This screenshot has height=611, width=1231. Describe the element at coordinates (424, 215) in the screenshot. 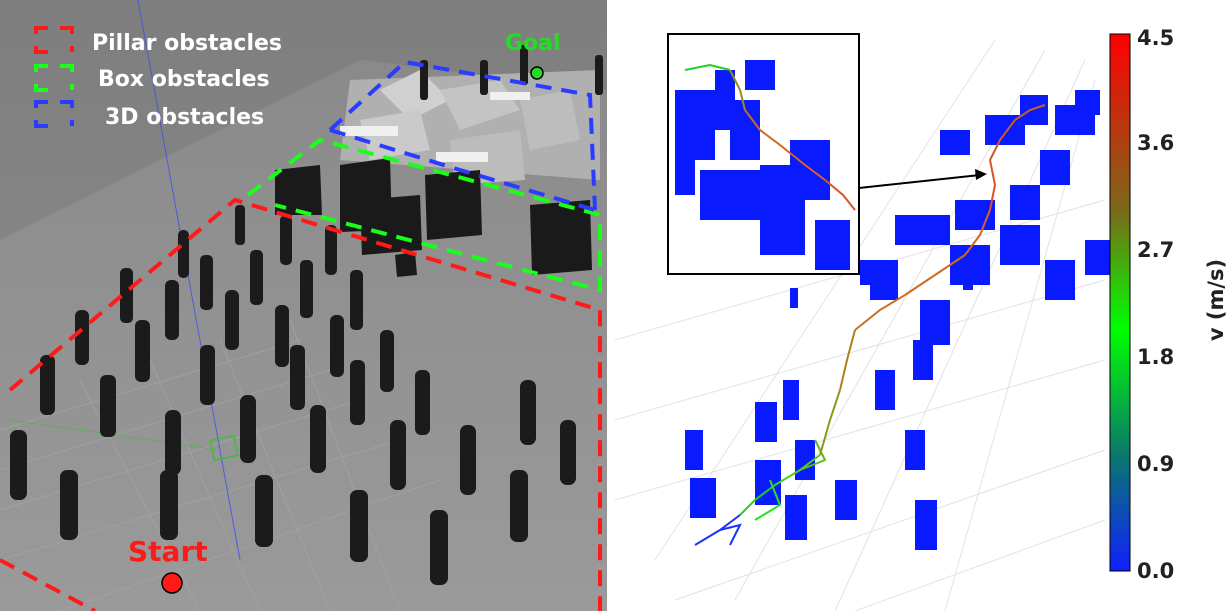

I see `box-region-outline` at that location.